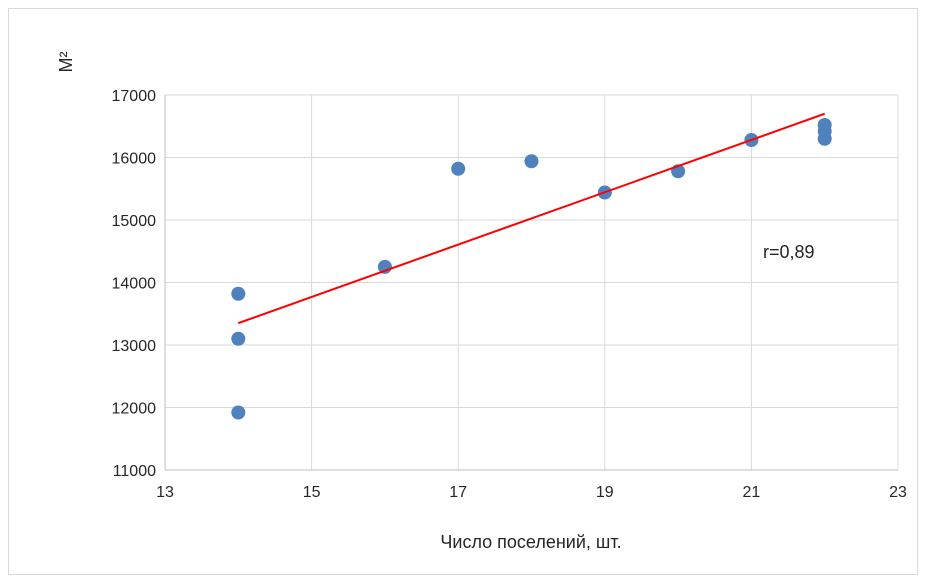 The width and height of the screenshot is (926, 583). I want to click on y-tick-label: 15000, so click(134, 221).